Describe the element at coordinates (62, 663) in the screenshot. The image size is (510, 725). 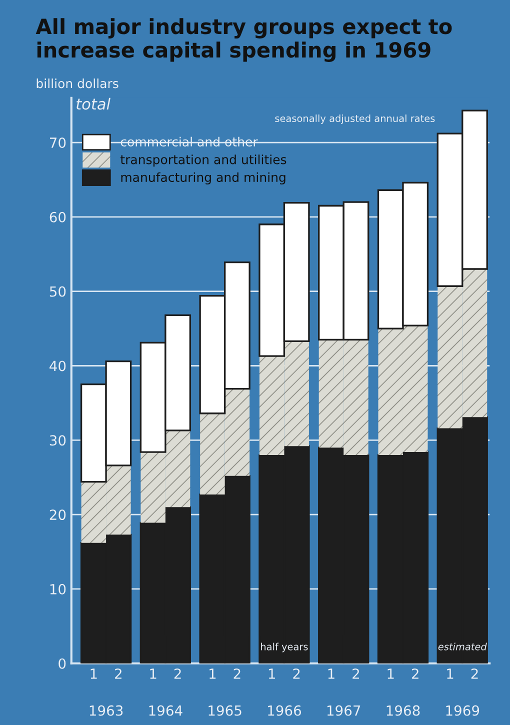
I see `y-tick-label: 0` at that location.